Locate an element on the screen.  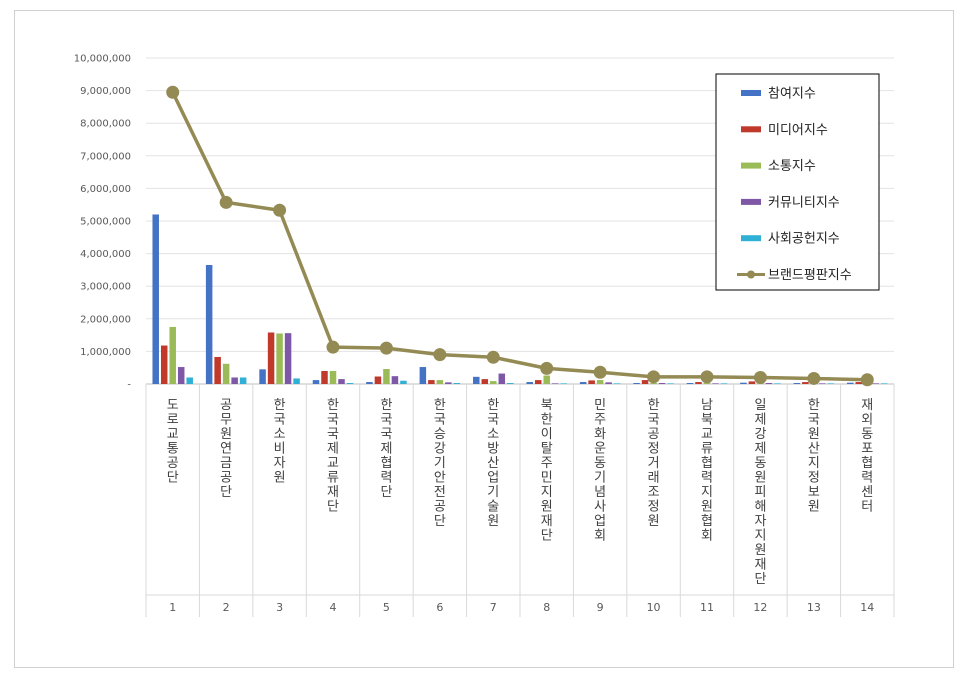
rank-number: 4 is located at coordinates (333, 607).